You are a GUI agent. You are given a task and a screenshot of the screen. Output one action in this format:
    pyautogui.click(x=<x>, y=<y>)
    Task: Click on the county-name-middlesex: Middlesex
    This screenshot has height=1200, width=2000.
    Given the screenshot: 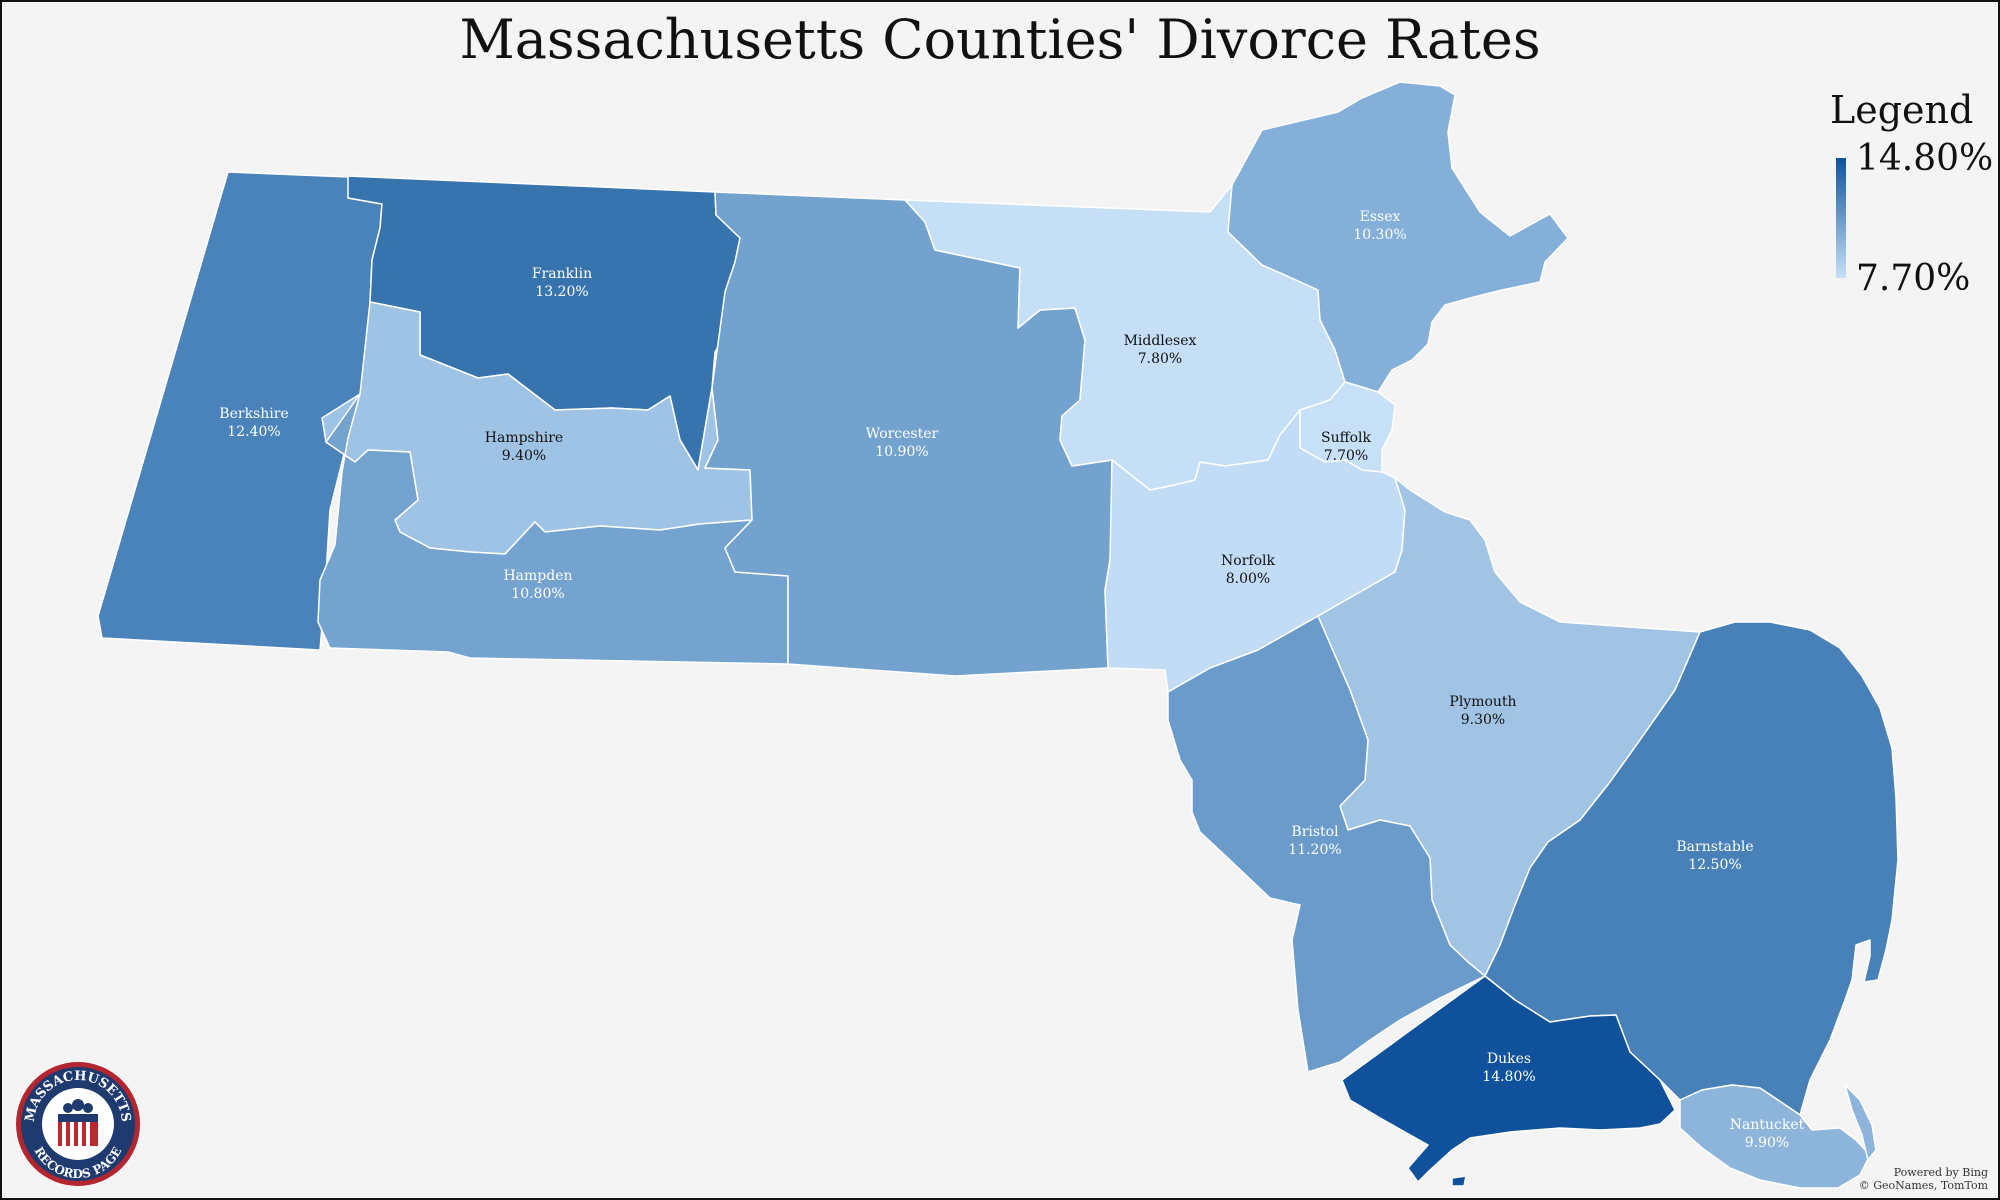 What is the action you would take?
    pyautogui.click(x=1160, y=341)
    